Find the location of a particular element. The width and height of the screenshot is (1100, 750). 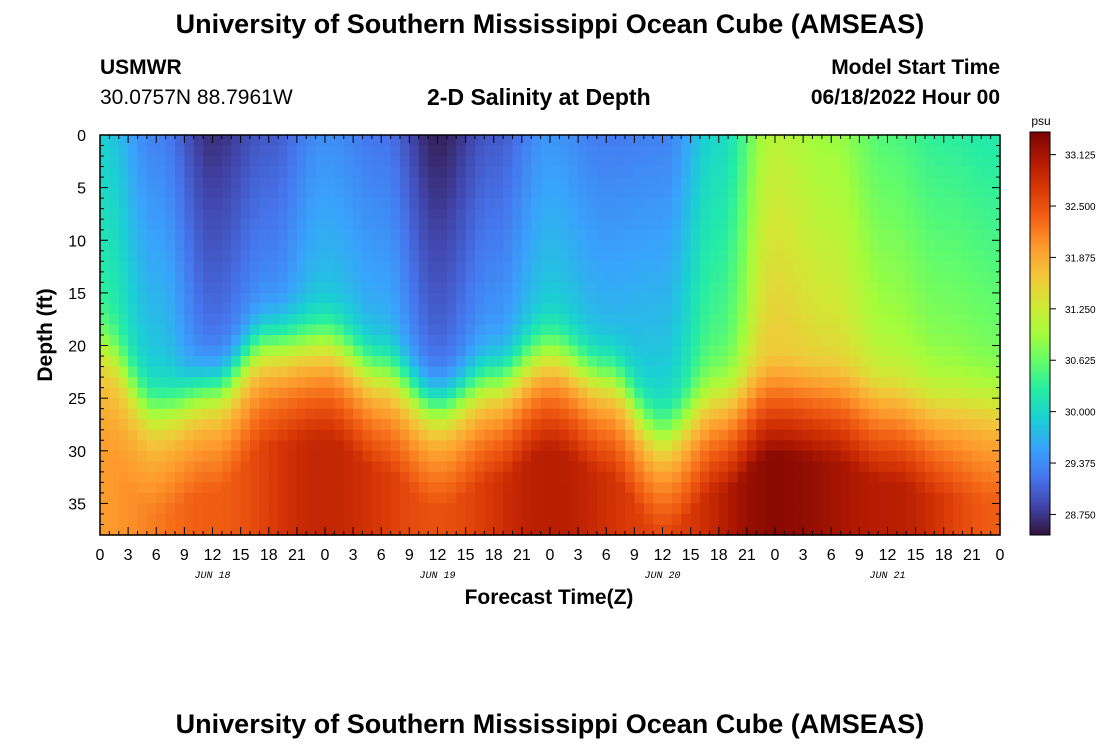

x-tick-label: 9 is located at coordinates (409, 555).